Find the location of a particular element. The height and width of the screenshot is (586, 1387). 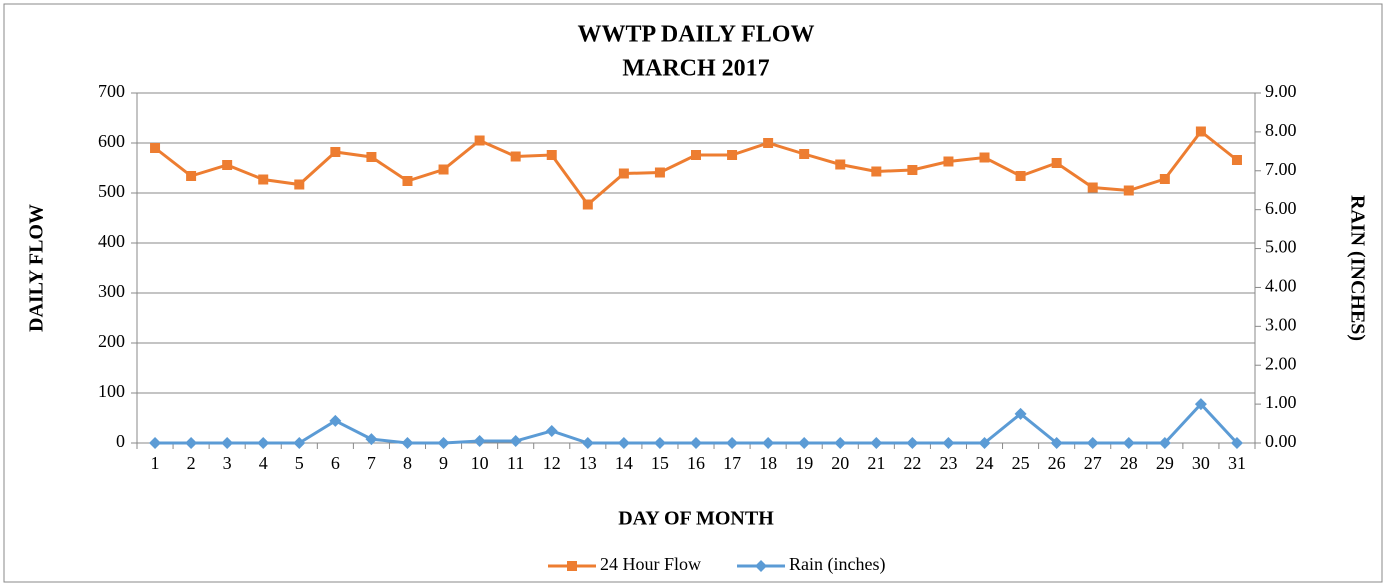

x-tick-label: 15 is located at coordinates (660, 463).